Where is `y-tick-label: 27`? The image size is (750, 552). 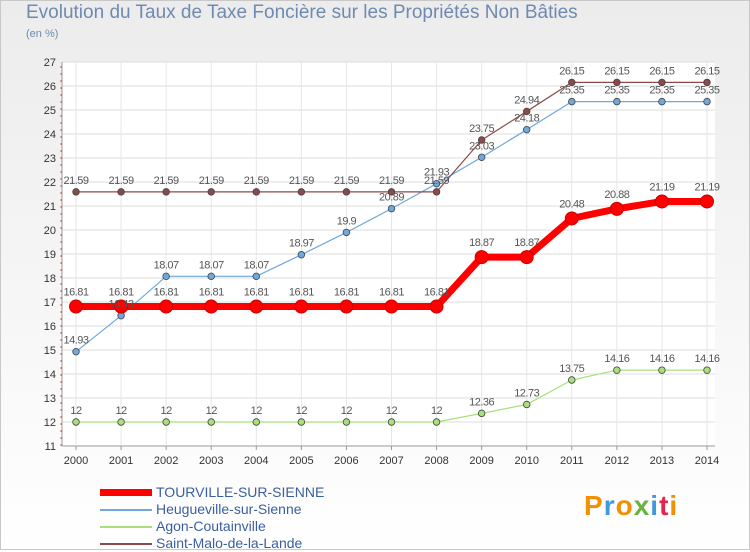
y-tick-label: 27 is located at coordinates (50, 63).